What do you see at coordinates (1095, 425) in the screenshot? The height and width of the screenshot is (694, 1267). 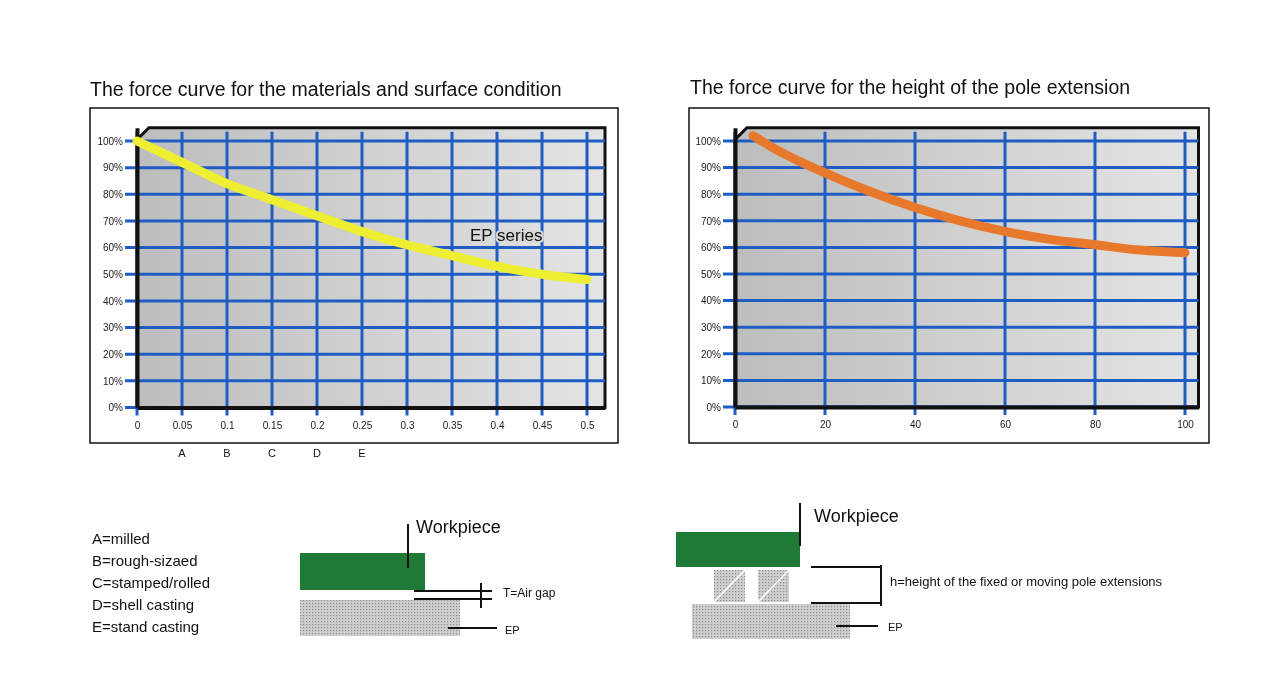 I see `x-tick-label: 80` at bounding box center [1095, 425].